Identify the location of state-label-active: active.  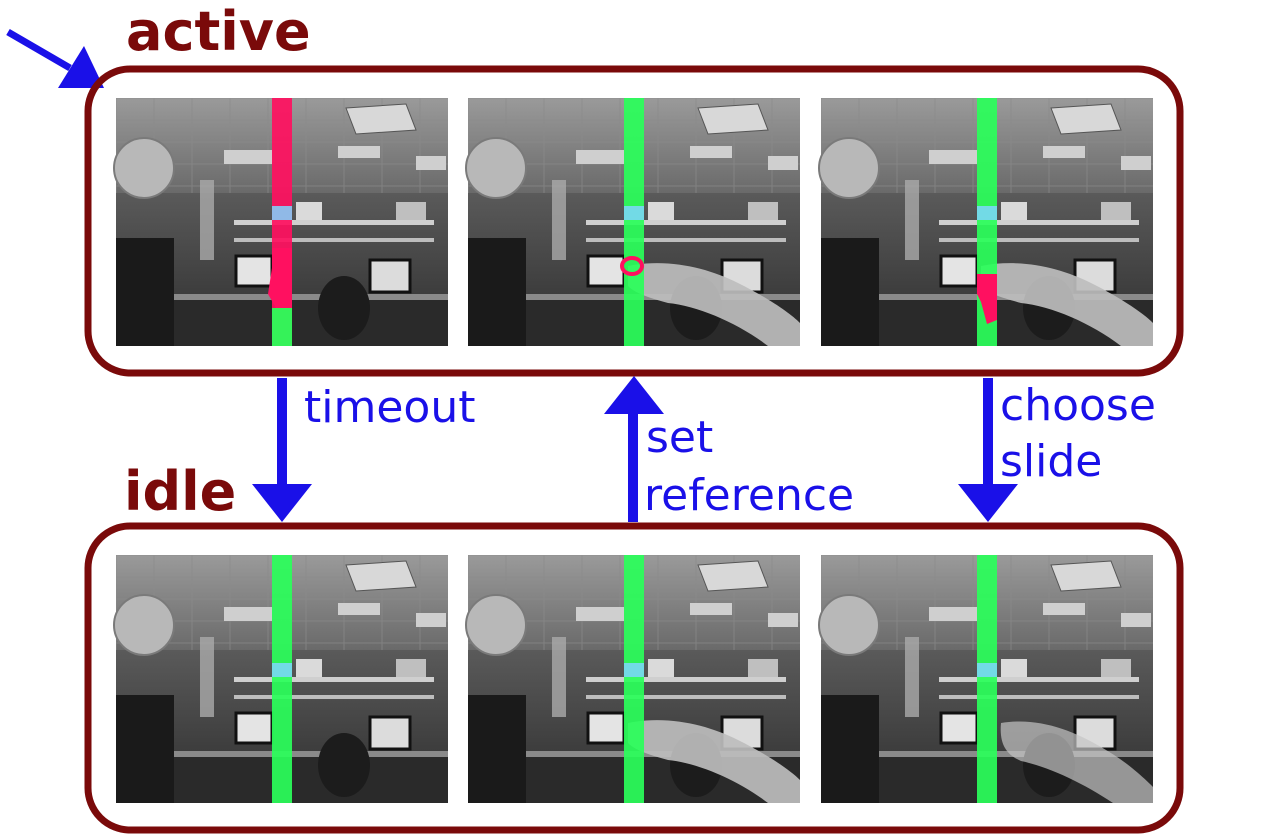
(218, 31).